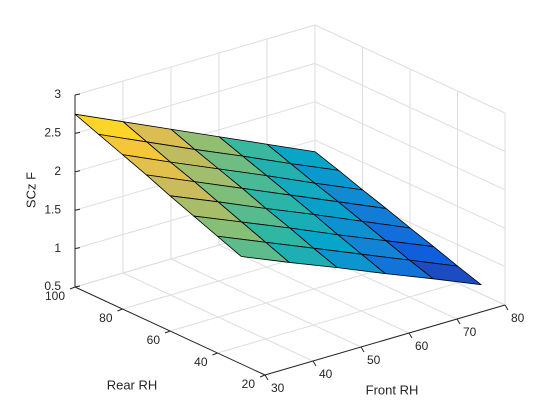  Describe the element at coordinates (249, 384) in the screenshot. I see `y-tick-label: 20` at that location.